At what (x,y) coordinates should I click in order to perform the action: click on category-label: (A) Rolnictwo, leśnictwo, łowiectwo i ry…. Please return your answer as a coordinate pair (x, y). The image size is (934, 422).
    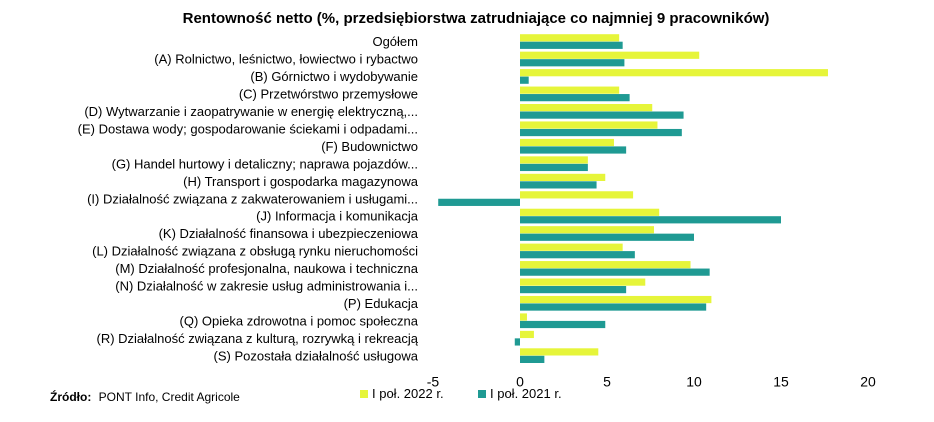
    Looking at the image, I should click on (286, 59).